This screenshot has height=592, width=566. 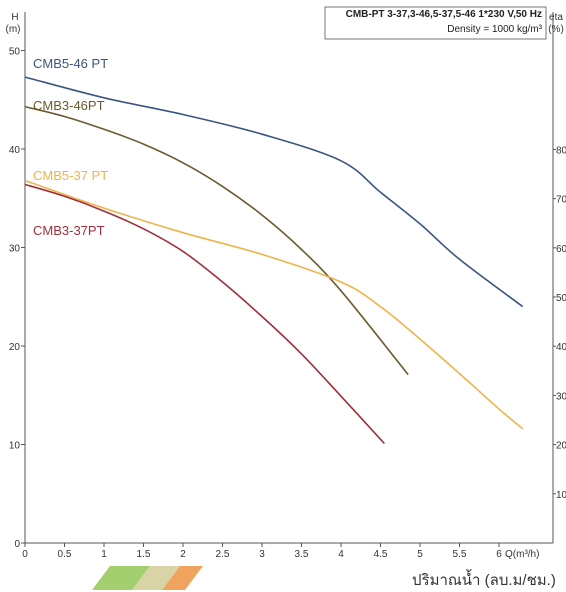 I want to click on eta-tick-label: 60, so click(x=561, y=249).